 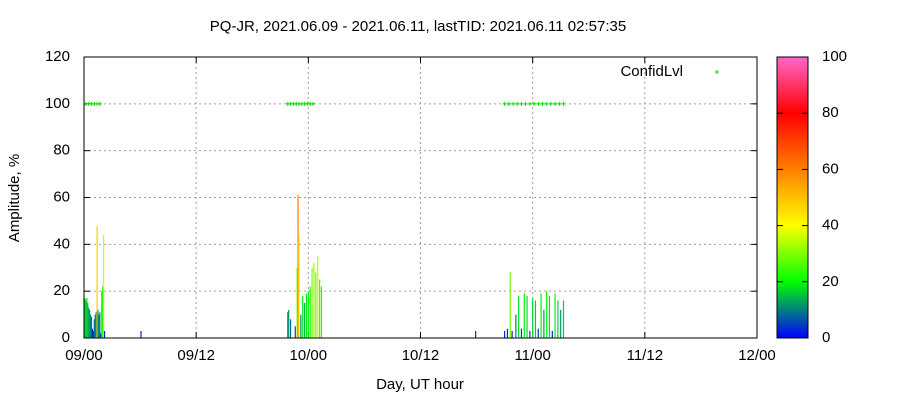 I want to click on x-axis-label: Day, UT hour, so click(x=420, y=384).